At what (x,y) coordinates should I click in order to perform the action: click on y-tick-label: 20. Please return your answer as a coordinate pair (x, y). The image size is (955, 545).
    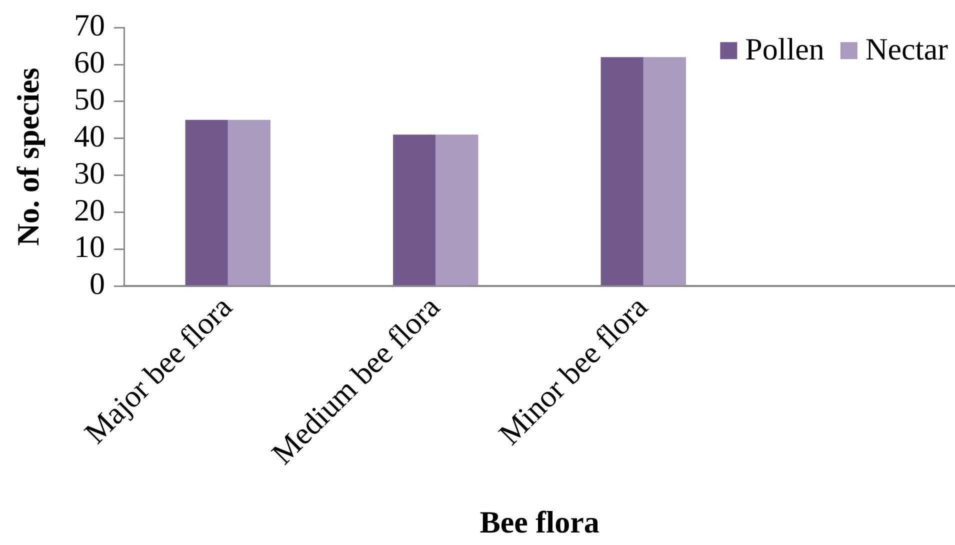
    Looking at the image, I should click on (89, 210).